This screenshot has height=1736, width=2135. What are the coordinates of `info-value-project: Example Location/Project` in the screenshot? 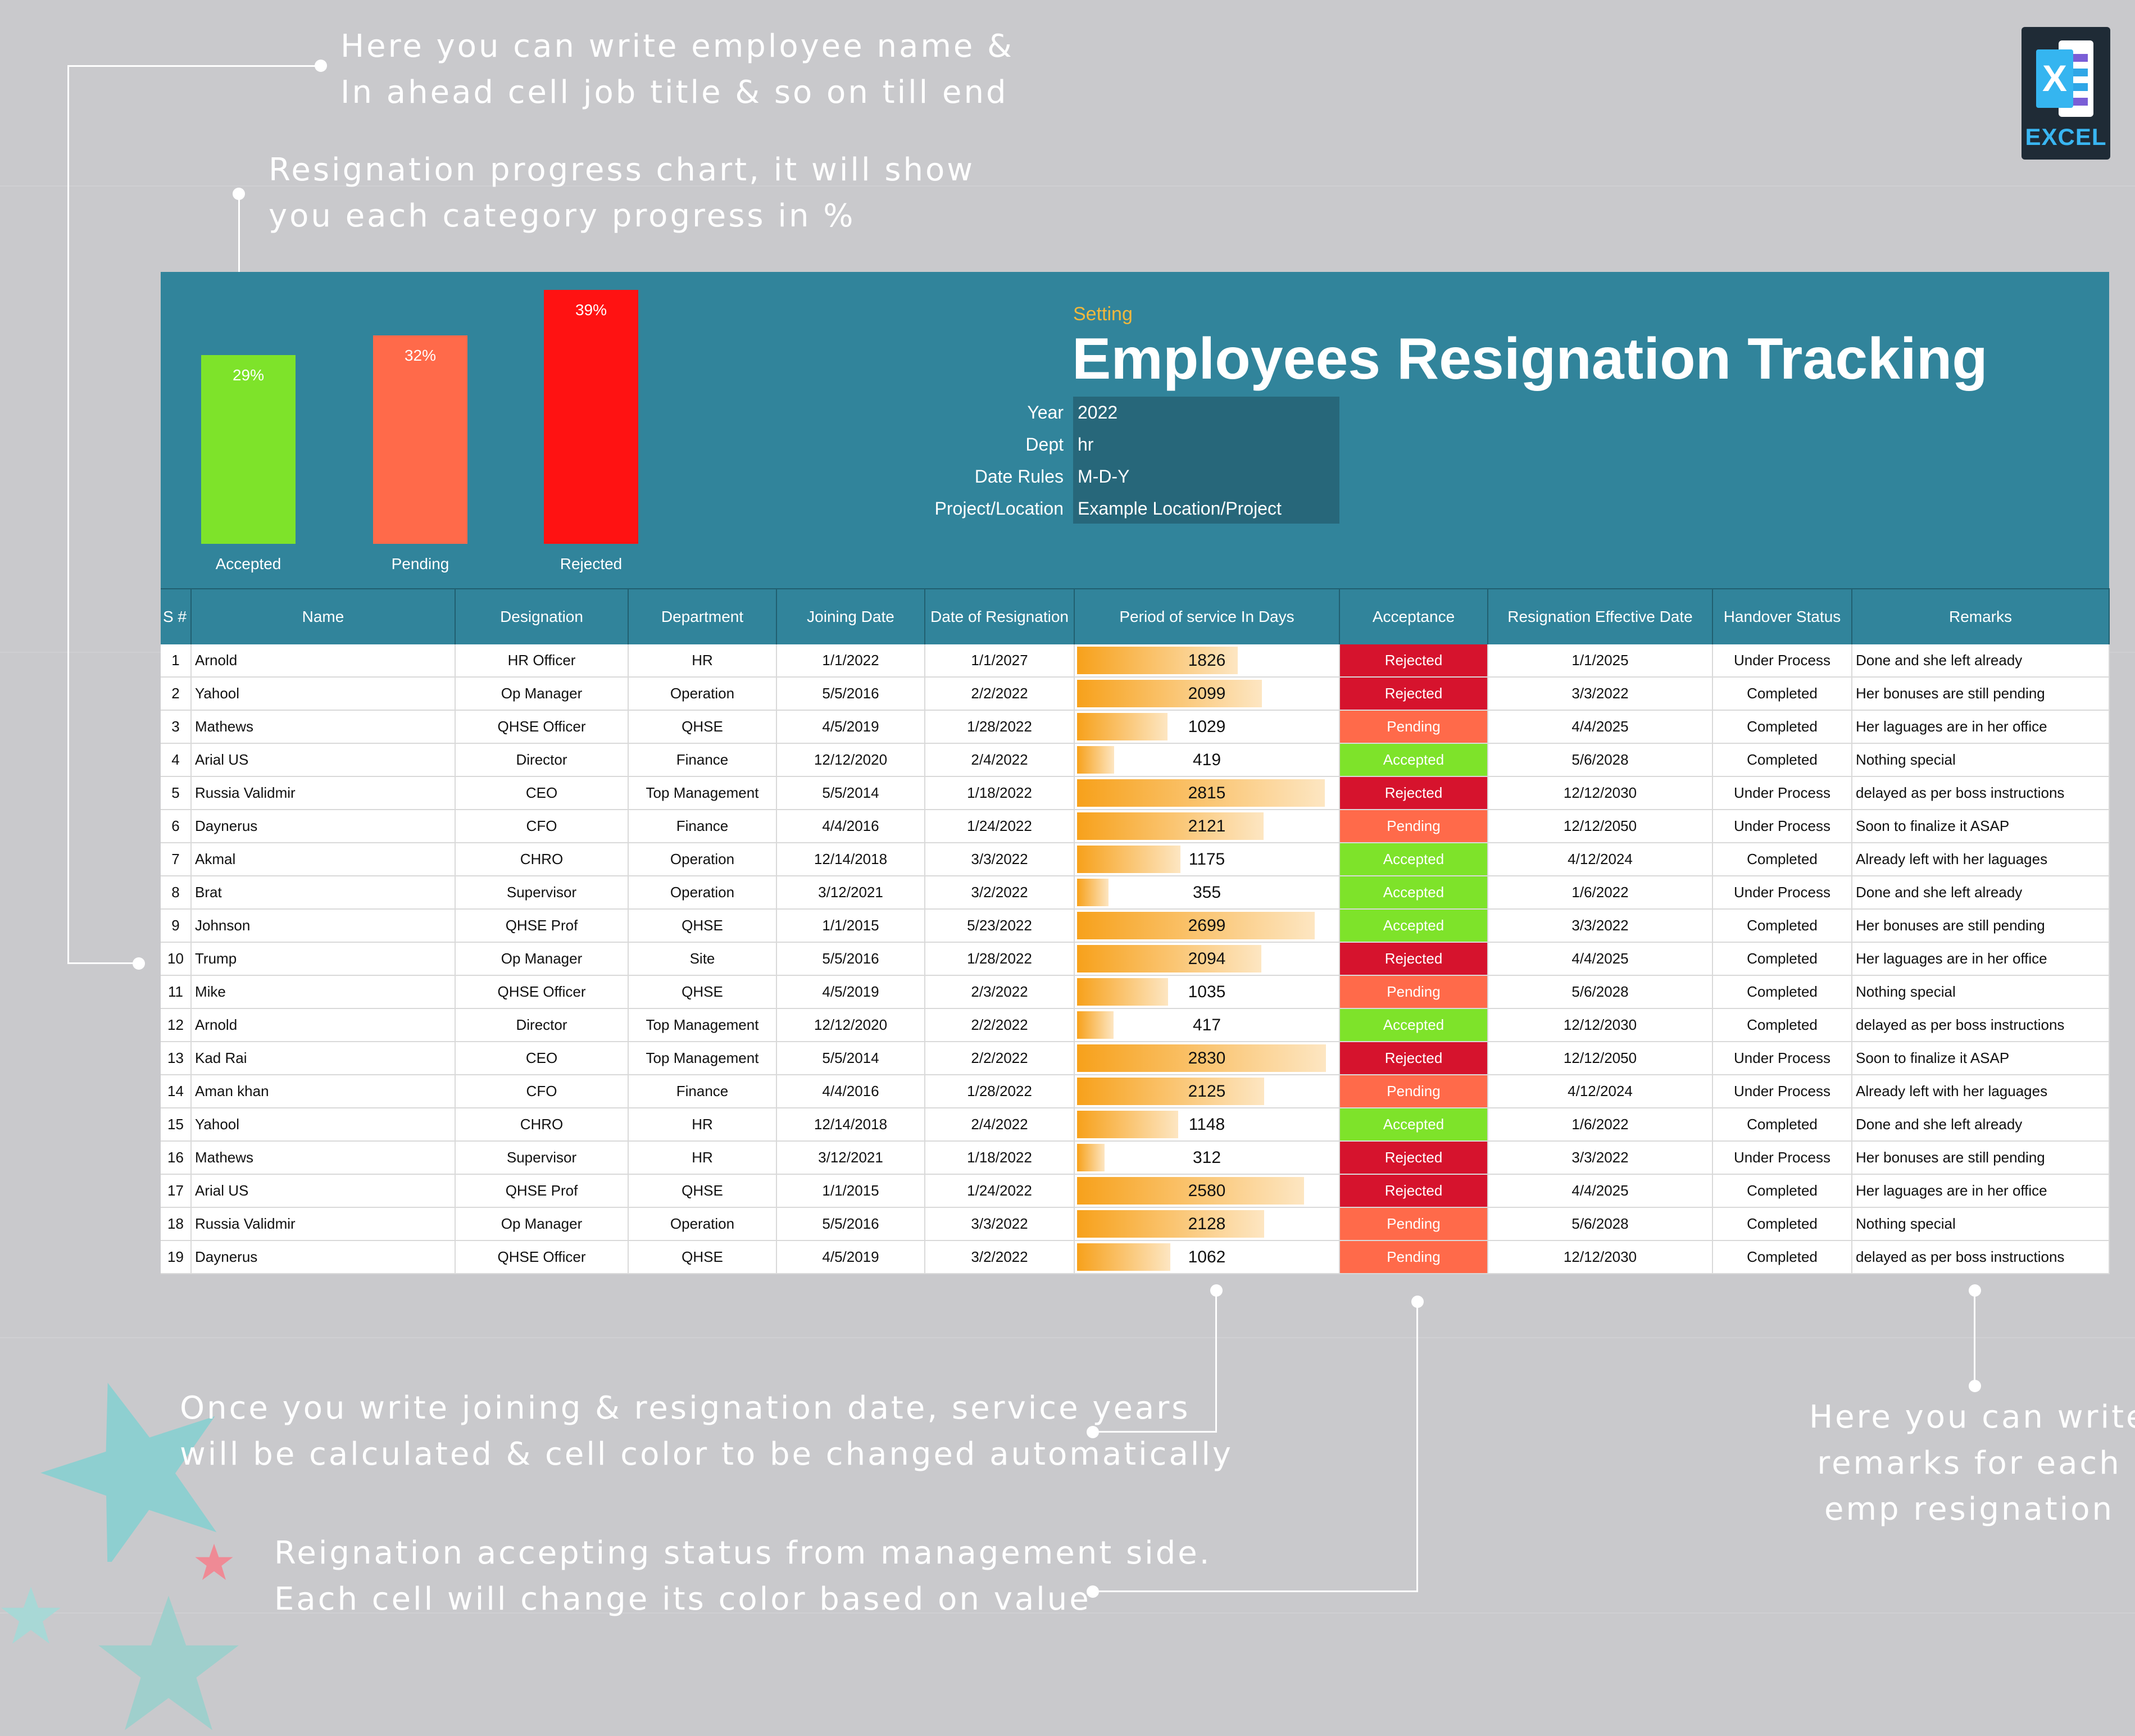 It's located at (1180, 508).